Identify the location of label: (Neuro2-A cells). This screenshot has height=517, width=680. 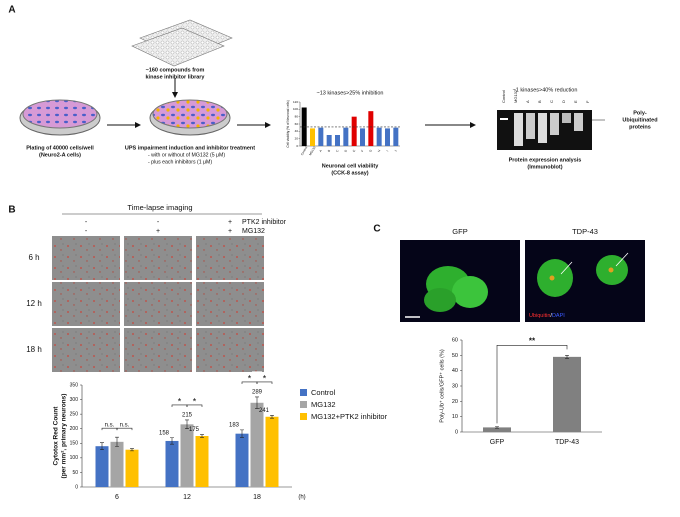
(60, 155).